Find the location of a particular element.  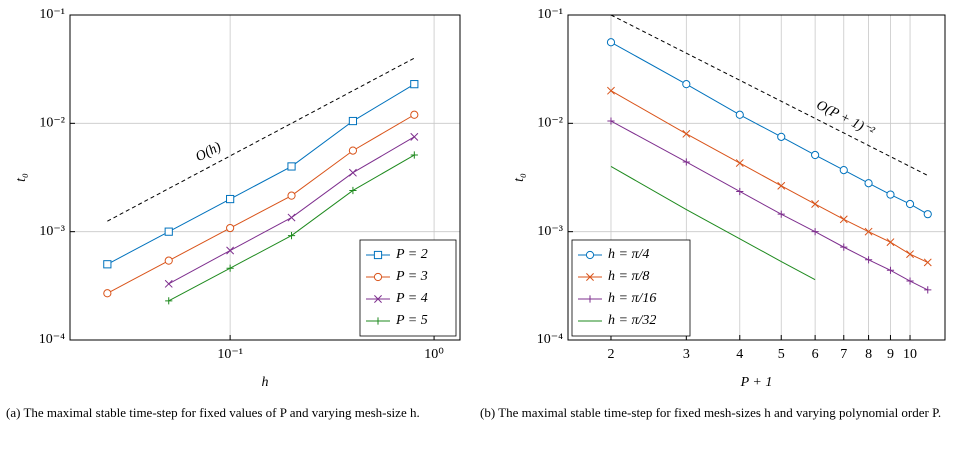

x-tick-label: 7 is located at coordinates (843, 354).